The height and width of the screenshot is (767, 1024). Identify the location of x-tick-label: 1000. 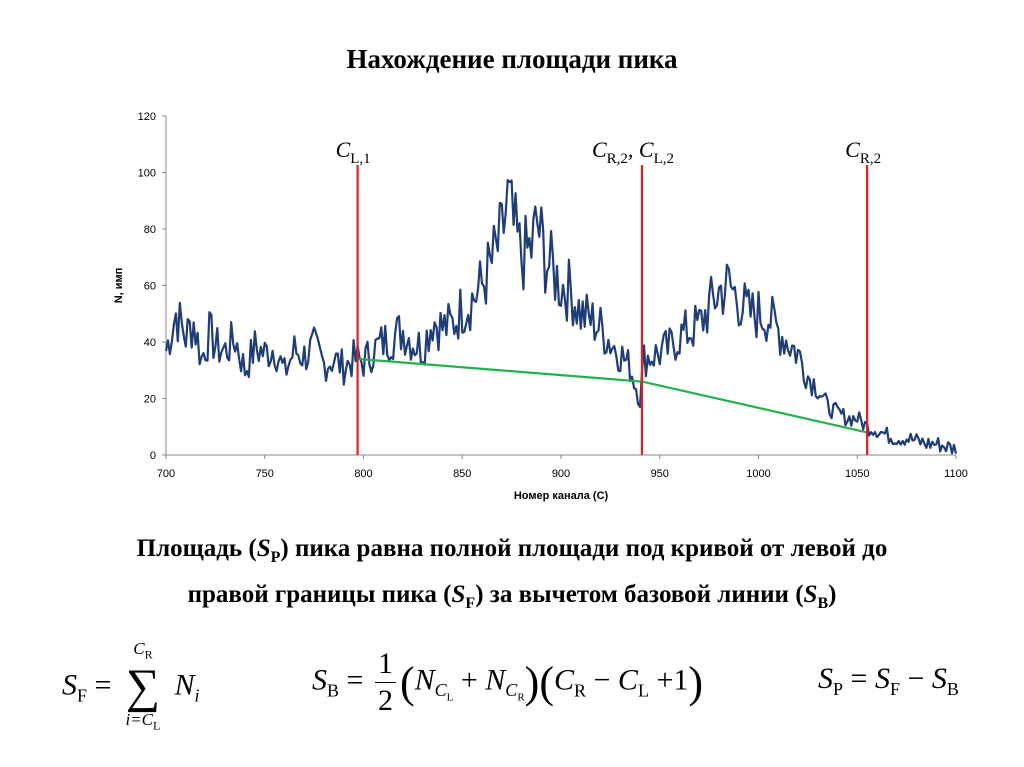
(758, 474).